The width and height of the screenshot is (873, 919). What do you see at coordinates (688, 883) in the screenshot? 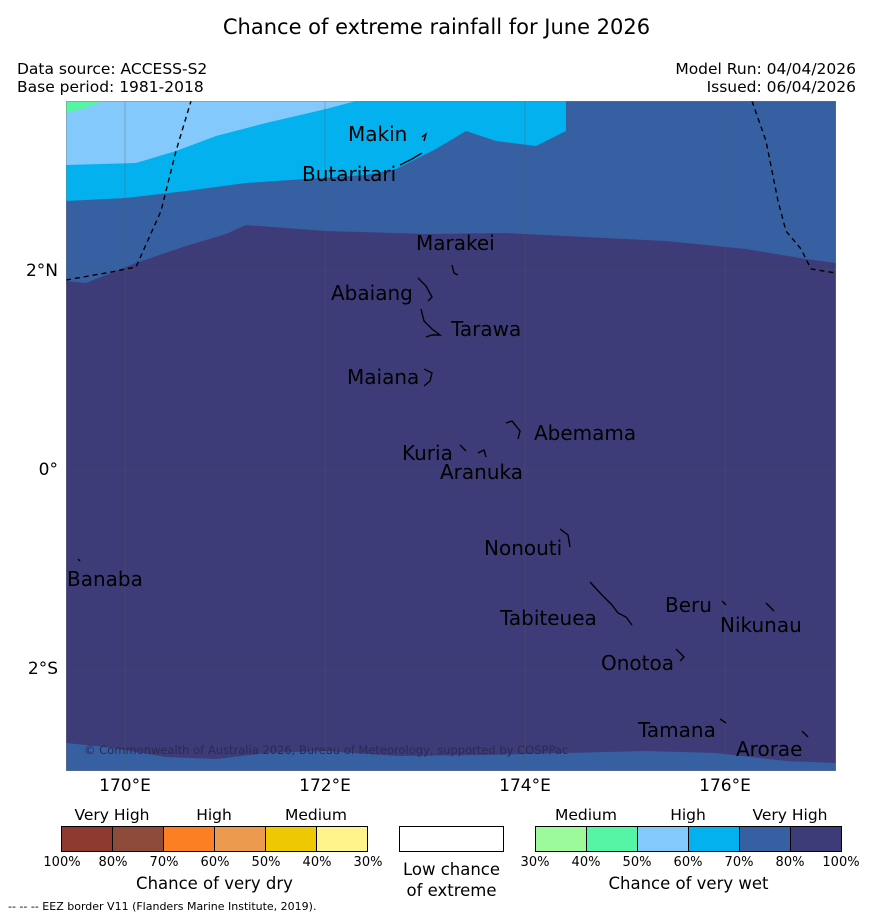
I see `wet-legend-title: Chance of very wet` at bounding box center [688, 883].